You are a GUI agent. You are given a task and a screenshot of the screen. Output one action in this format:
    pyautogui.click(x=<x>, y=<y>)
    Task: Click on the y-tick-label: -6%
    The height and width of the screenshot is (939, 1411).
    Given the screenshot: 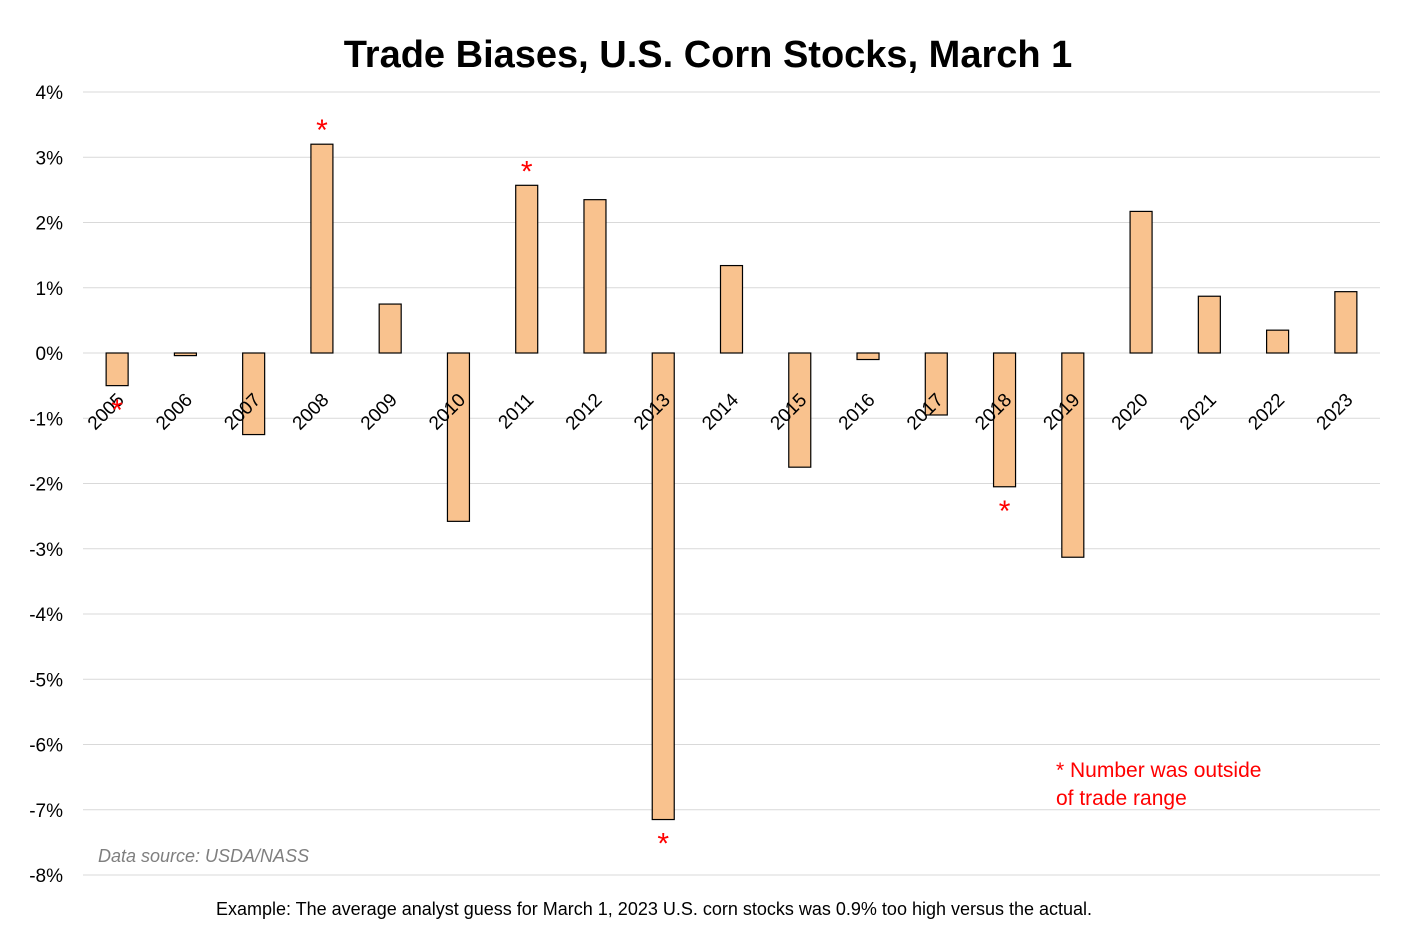 What is the action you would take?
    pyautogui.click(x=46, y=746)
    